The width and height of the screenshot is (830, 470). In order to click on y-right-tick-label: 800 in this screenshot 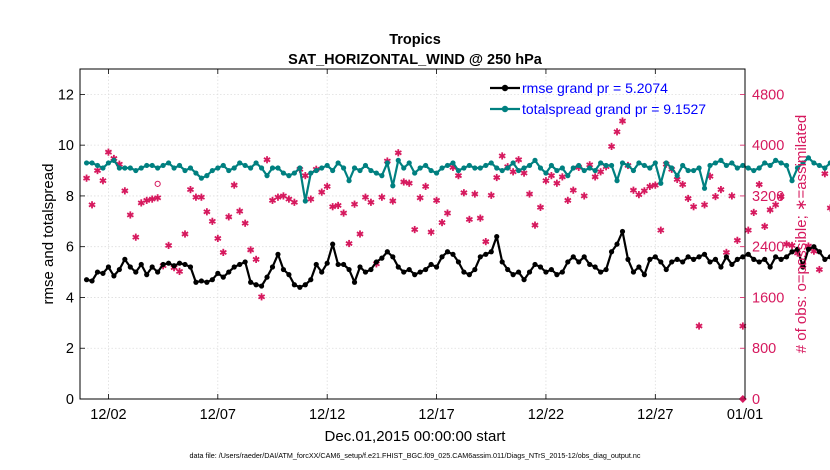, I will do `click(764, 349)`.